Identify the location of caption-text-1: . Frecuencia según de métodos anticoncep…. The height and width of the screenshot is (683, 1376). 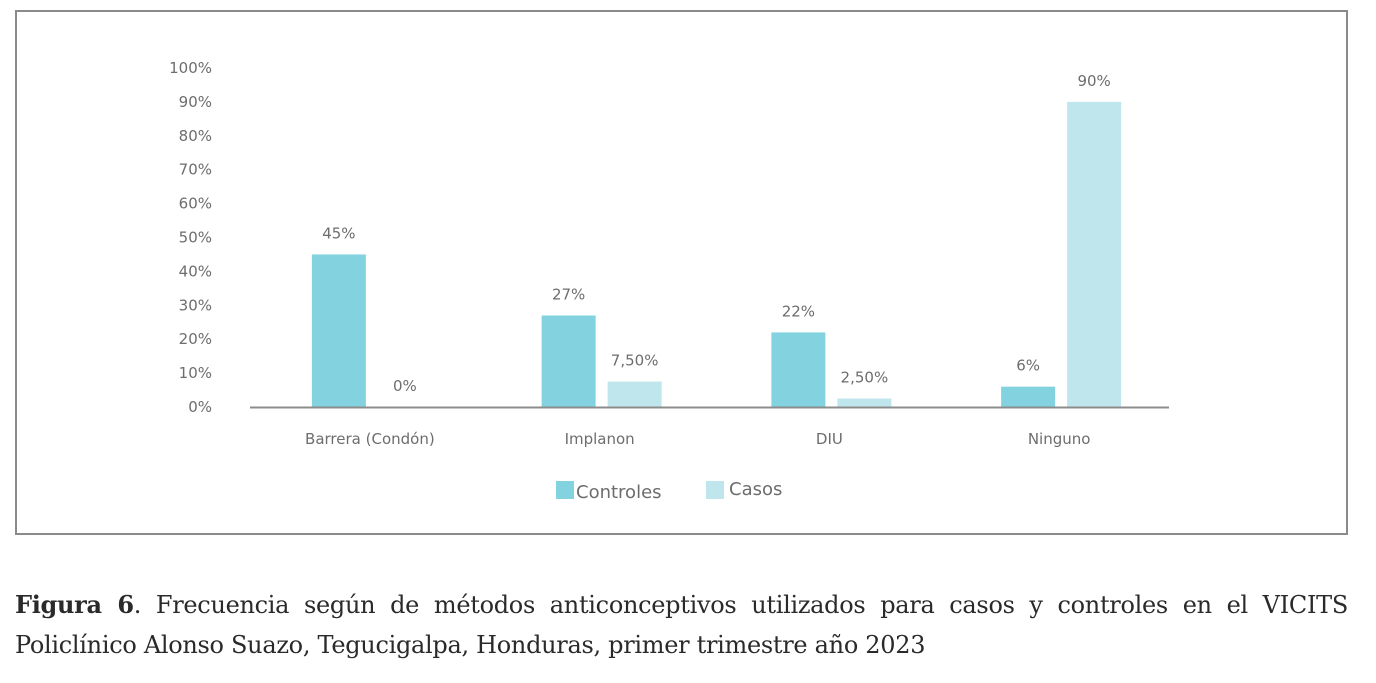
(741, 605).